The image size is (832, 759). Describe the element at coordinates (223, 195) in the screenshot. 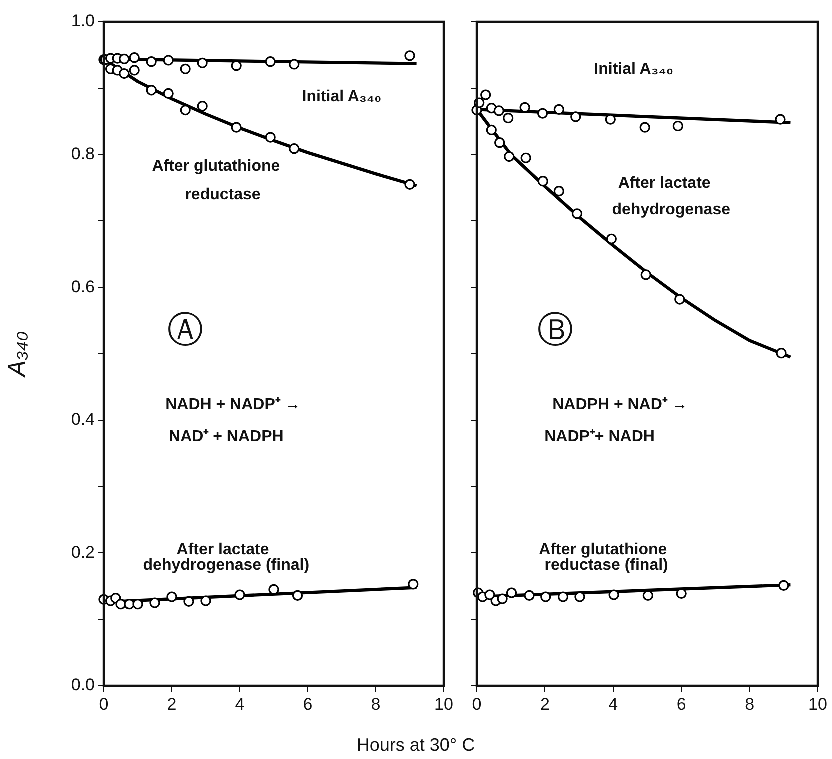

I see `annotation: reductase` at that location.